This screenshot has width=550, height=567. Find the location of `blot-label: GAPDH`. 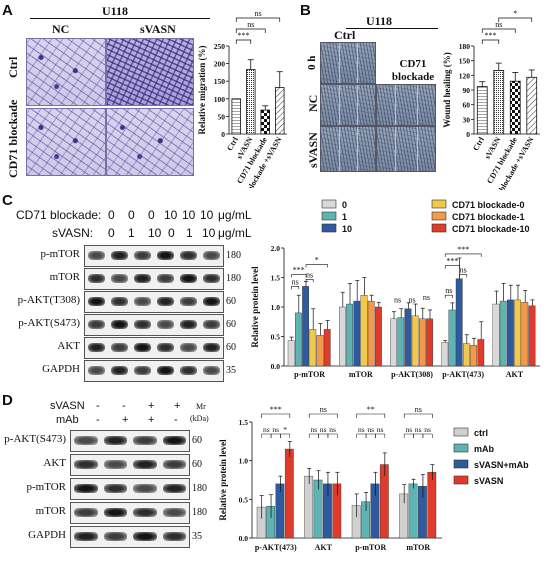

blot-label: GAPDH is located at coordinates (47, 535).